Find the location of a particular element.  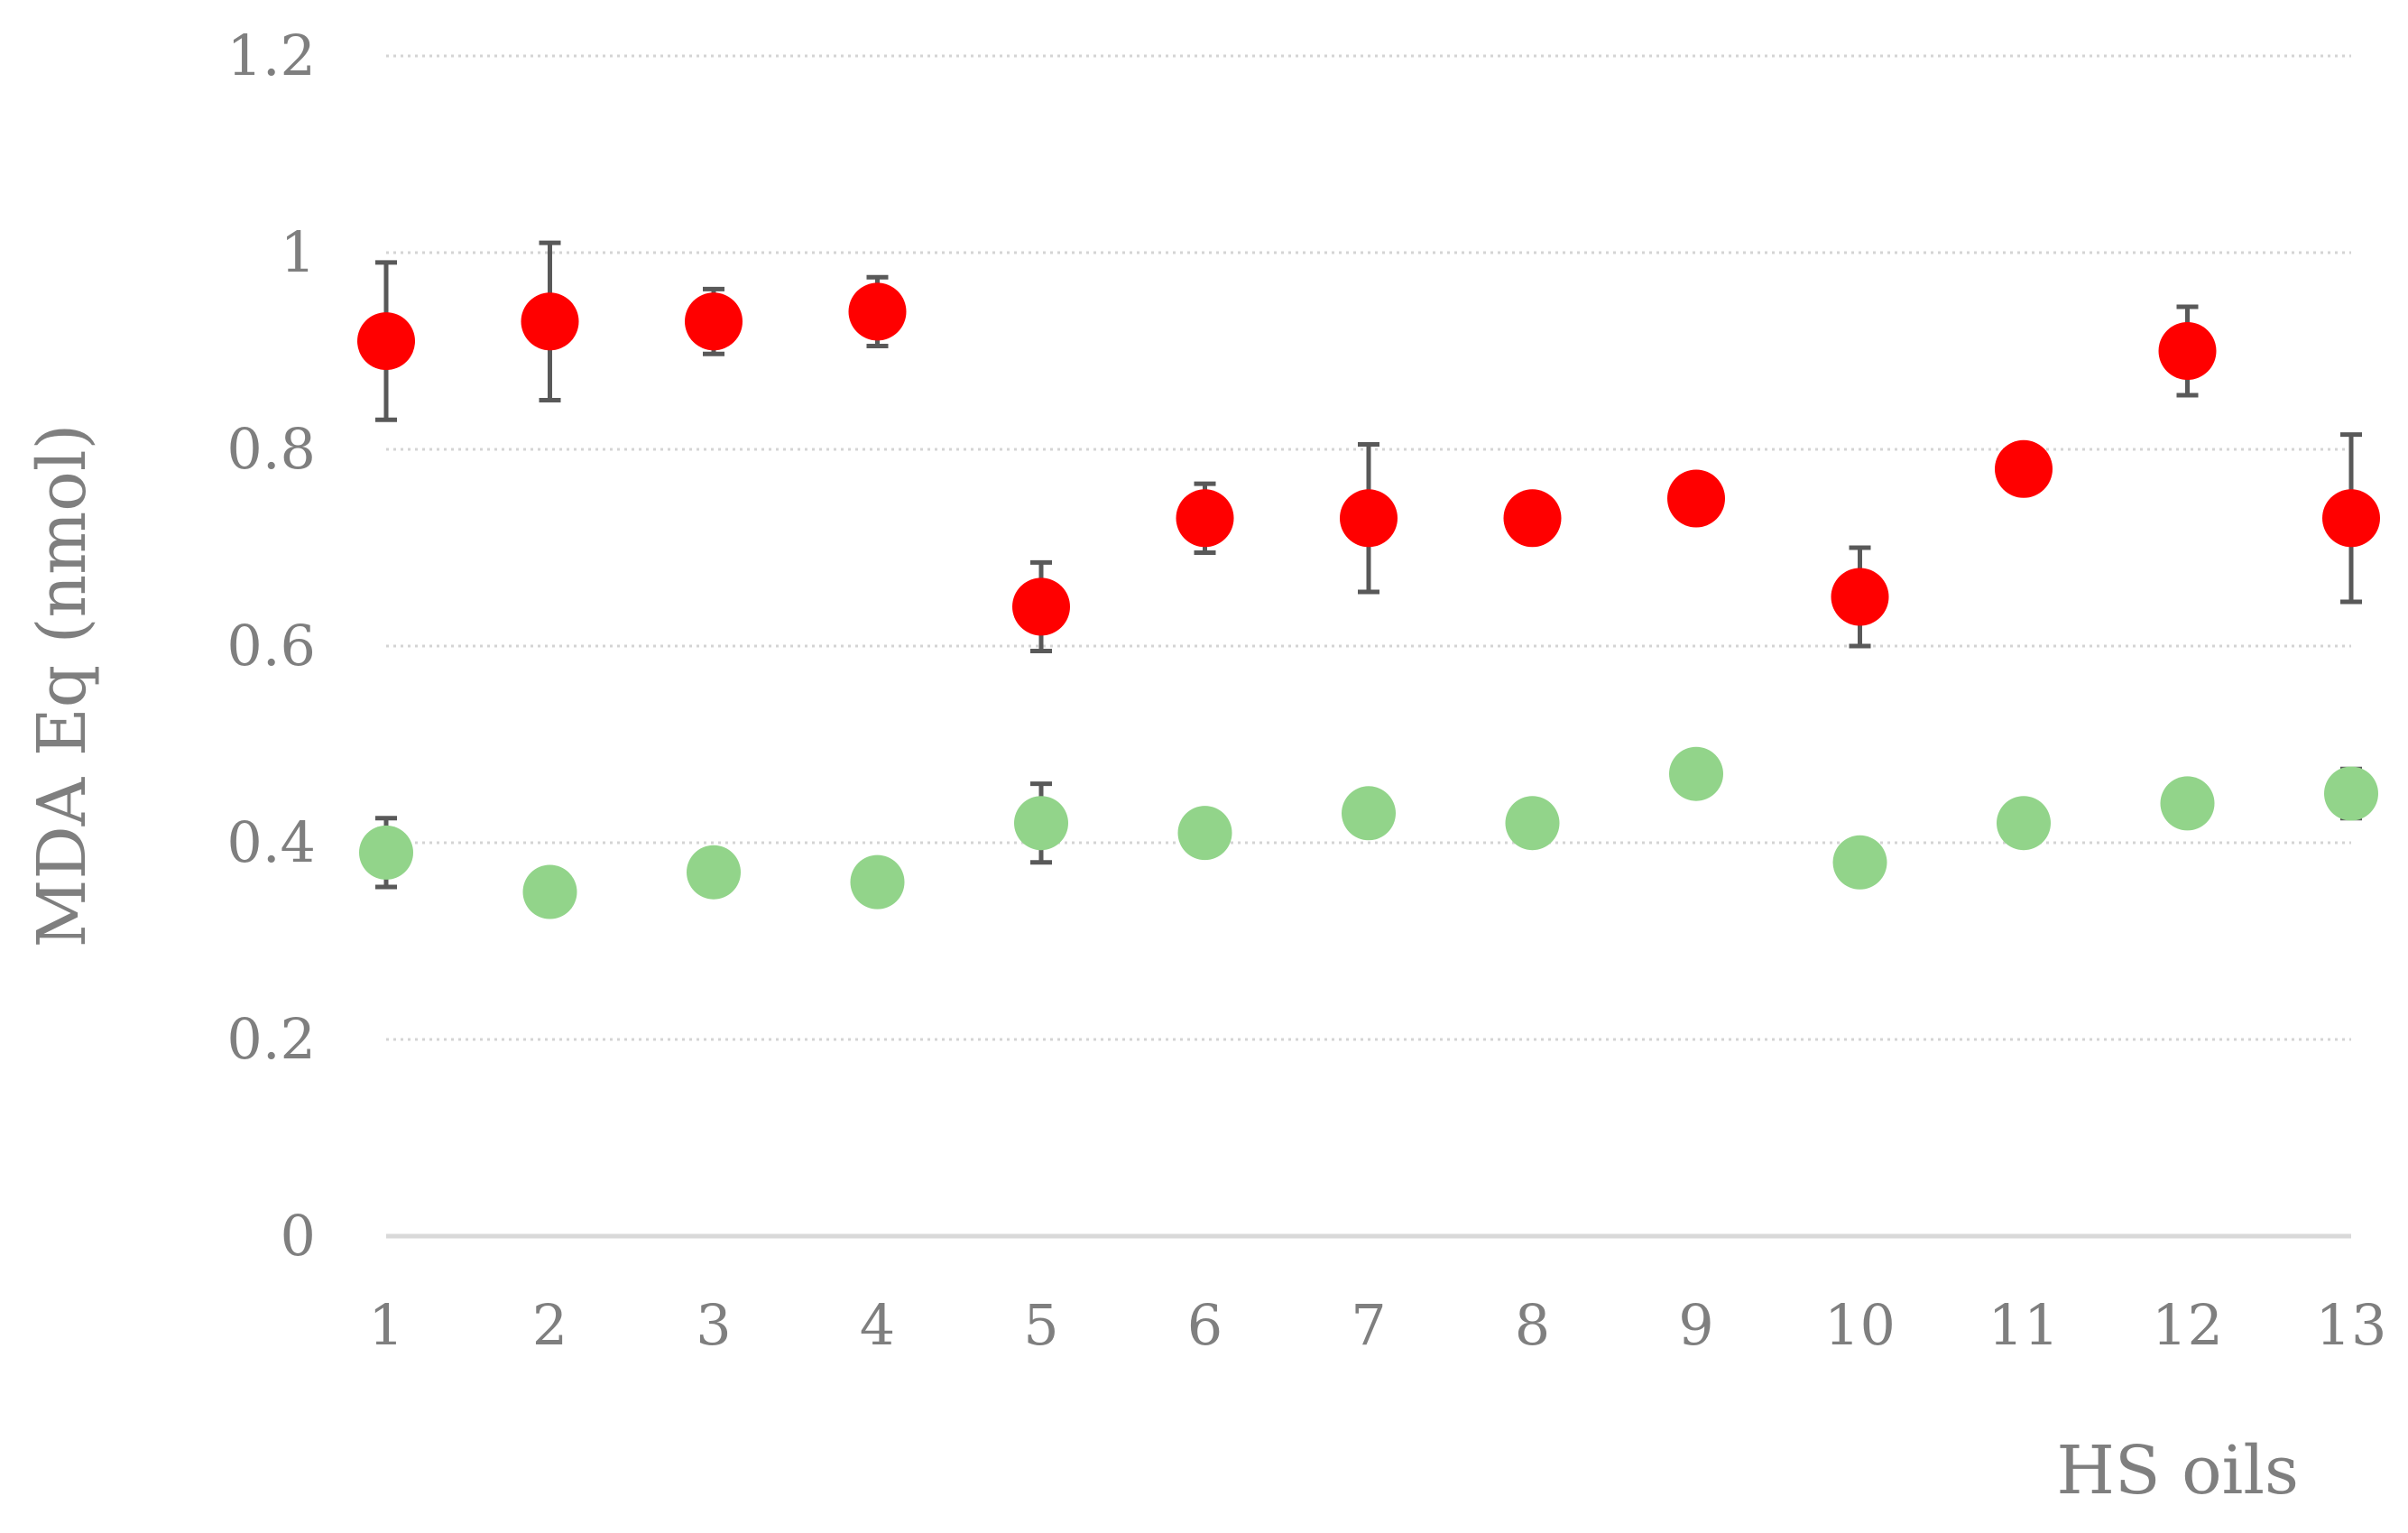

x-tick-label: 2 is located at coordinates (549, 1325).